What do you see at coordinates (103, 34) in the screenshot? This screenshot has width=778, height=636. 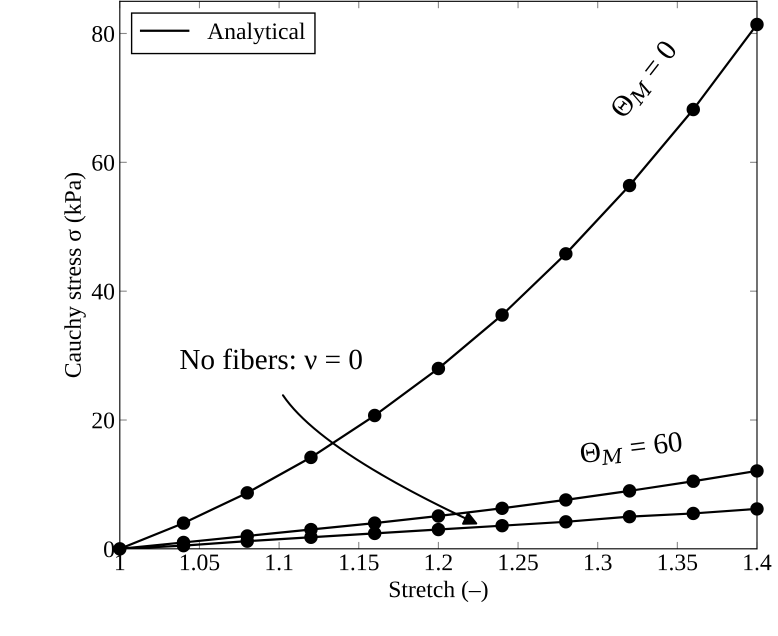 I see `y-tick-label: 80` at bounding box center [103, 34].